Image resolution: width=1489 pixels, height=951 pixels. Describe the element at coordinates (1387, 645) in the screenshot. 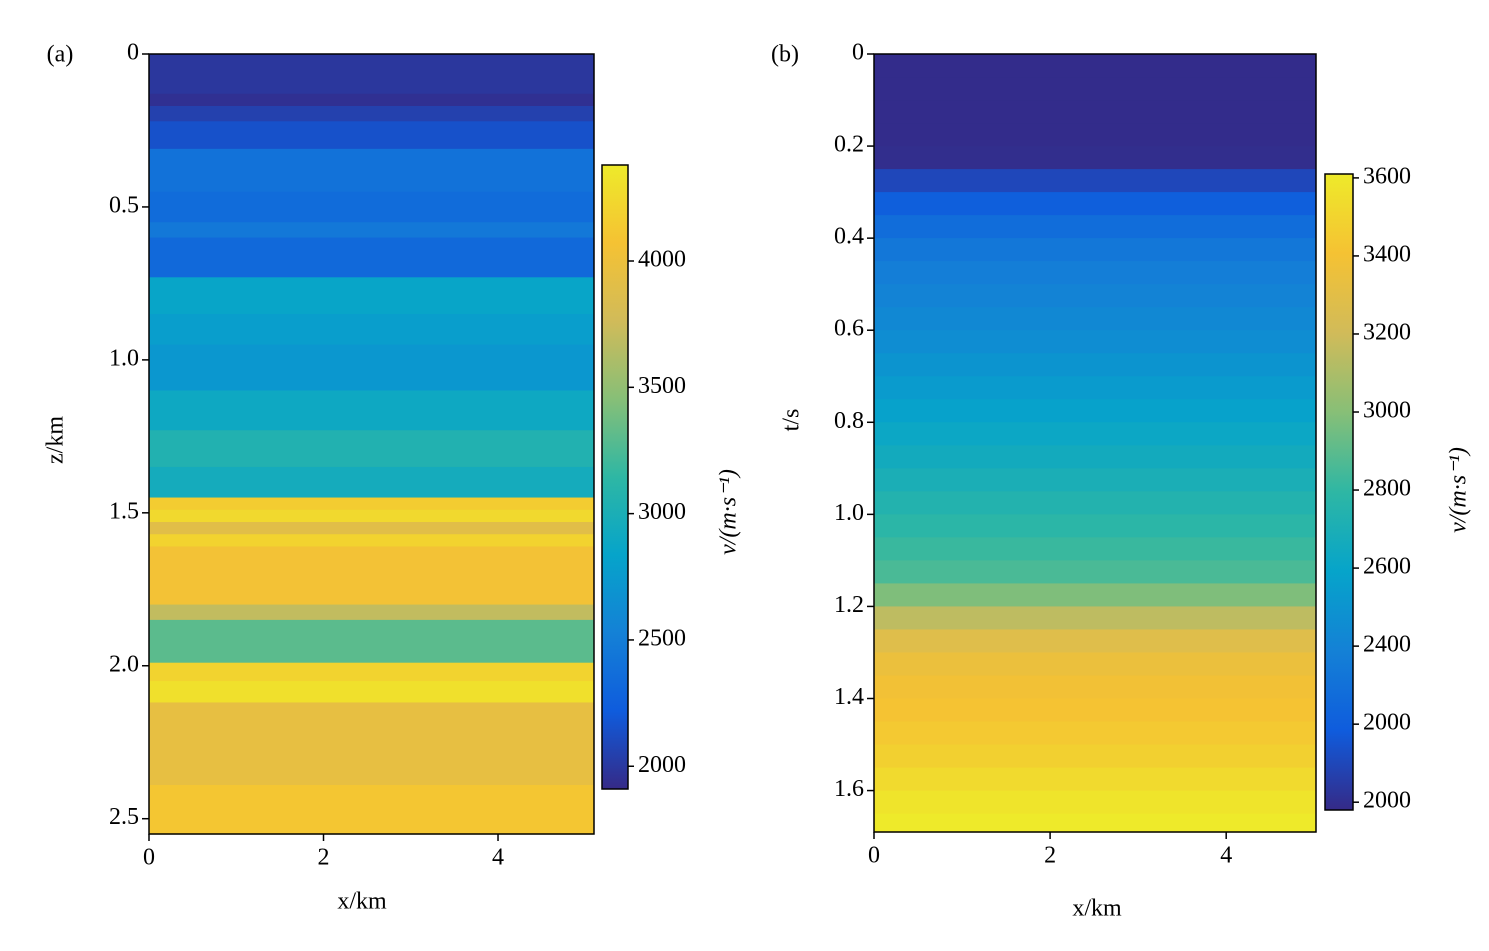

I see `colorbar-tick-label: 2400` at that location.